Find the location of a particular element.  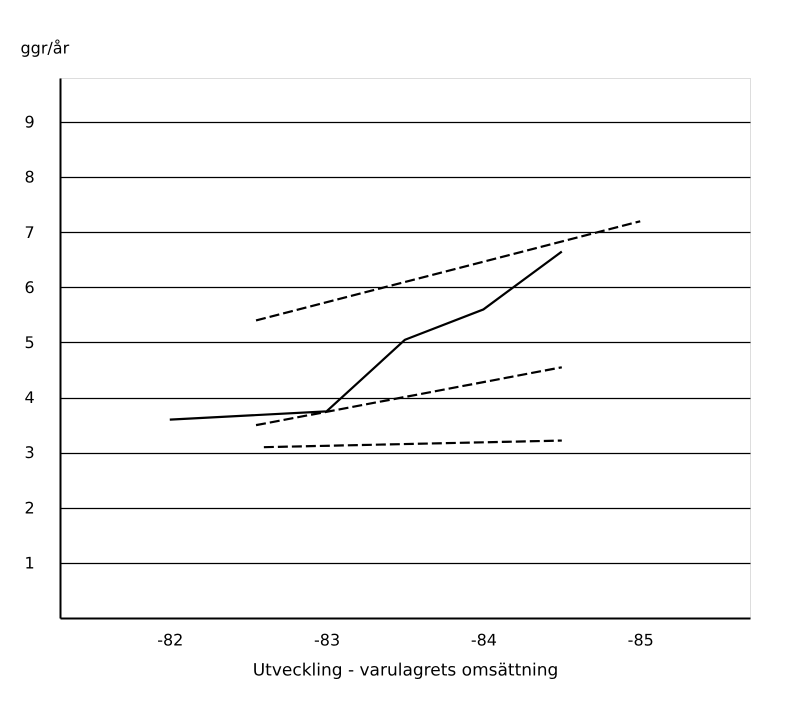

x-tick-label: -85 is located at coordinates (641, 640).